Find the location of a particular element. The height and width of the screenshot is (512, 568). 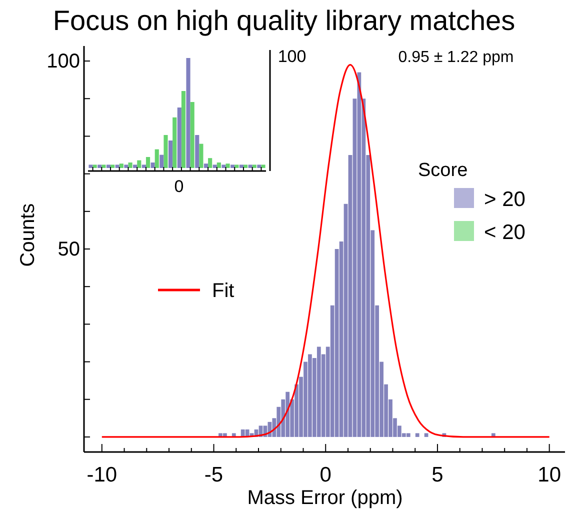

annotation: 0 is located at coordinates (179, 186).